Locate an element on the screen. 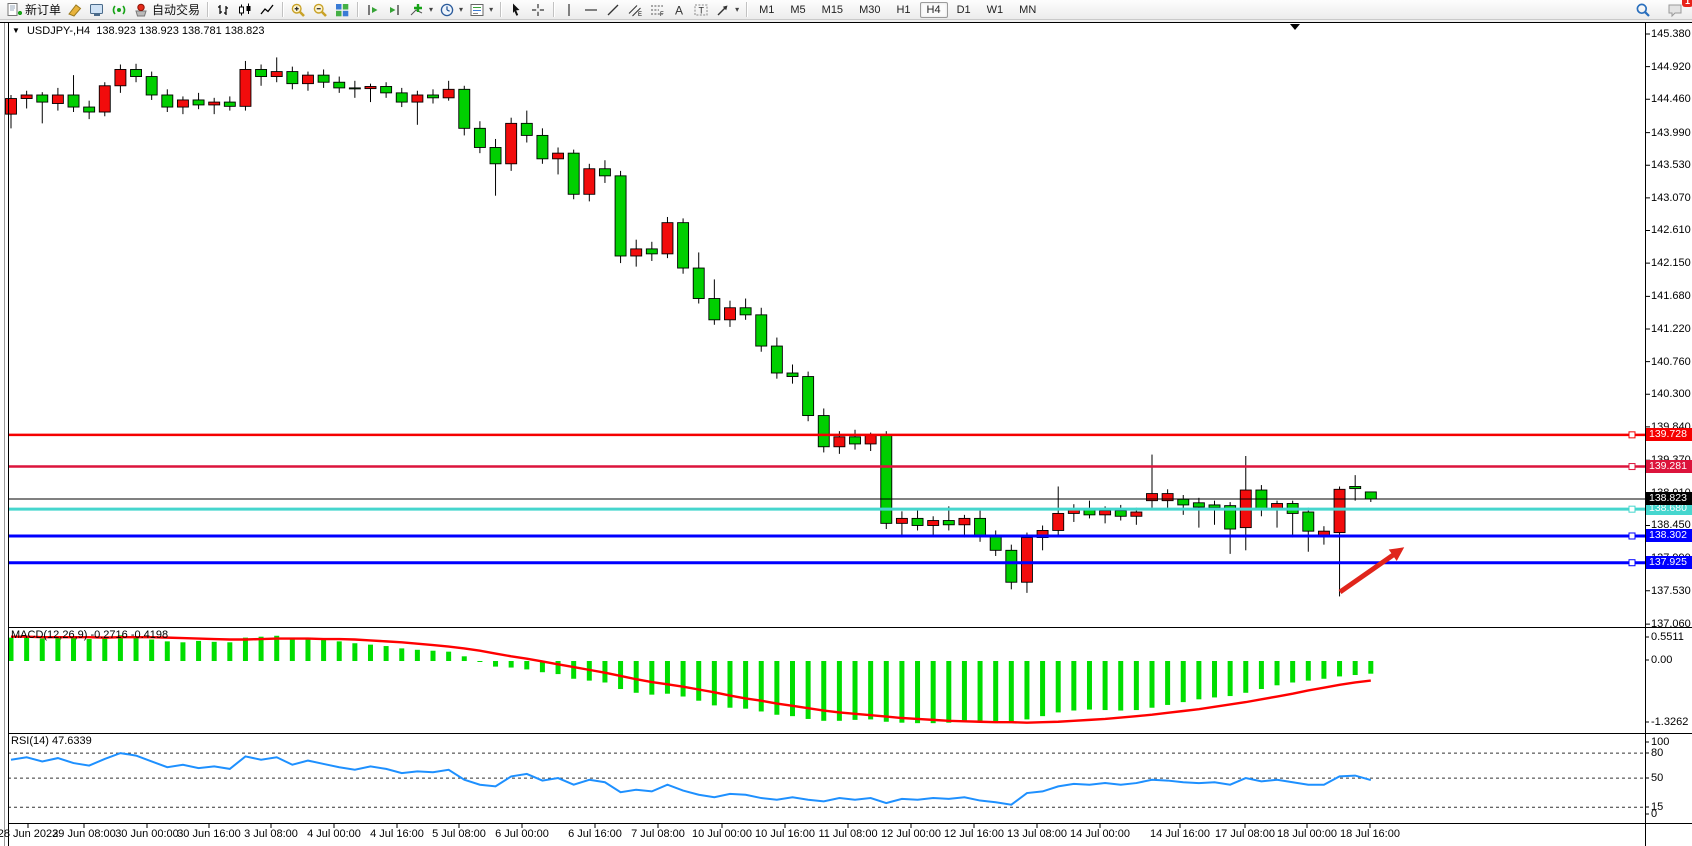 This screenshot has height=846, width=1692. zoom-out-button is located at coordinates (320, 10).